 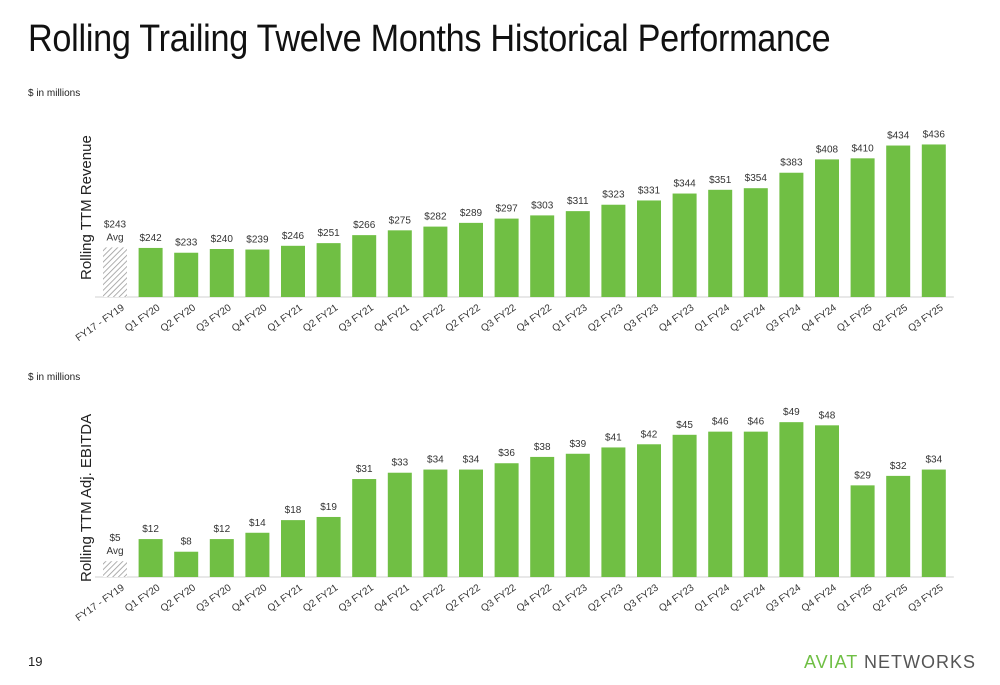 What do you see at coordinates (862, 475) in the screenshot?
I see `data-label: $29` at bounding box center [862, 475].